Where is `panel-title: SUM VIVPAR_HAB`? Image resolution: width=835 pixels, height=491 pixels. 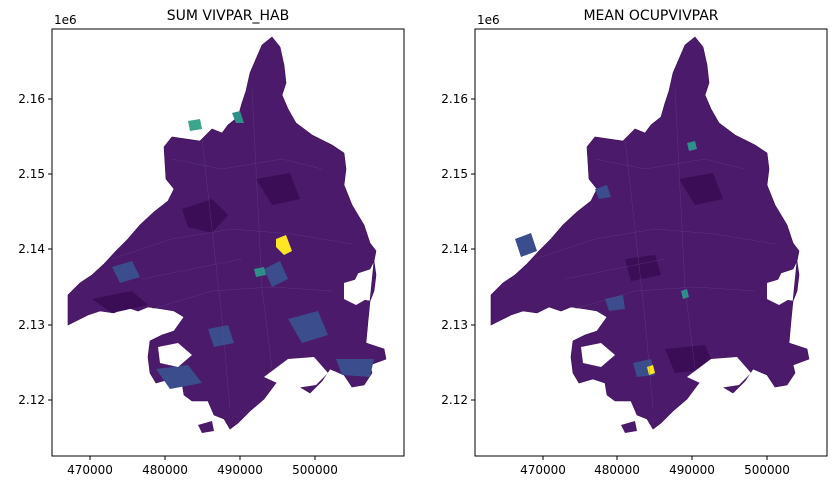 panel-title: SUM VIVPAR_HAB is located at coordinates (228, 16).